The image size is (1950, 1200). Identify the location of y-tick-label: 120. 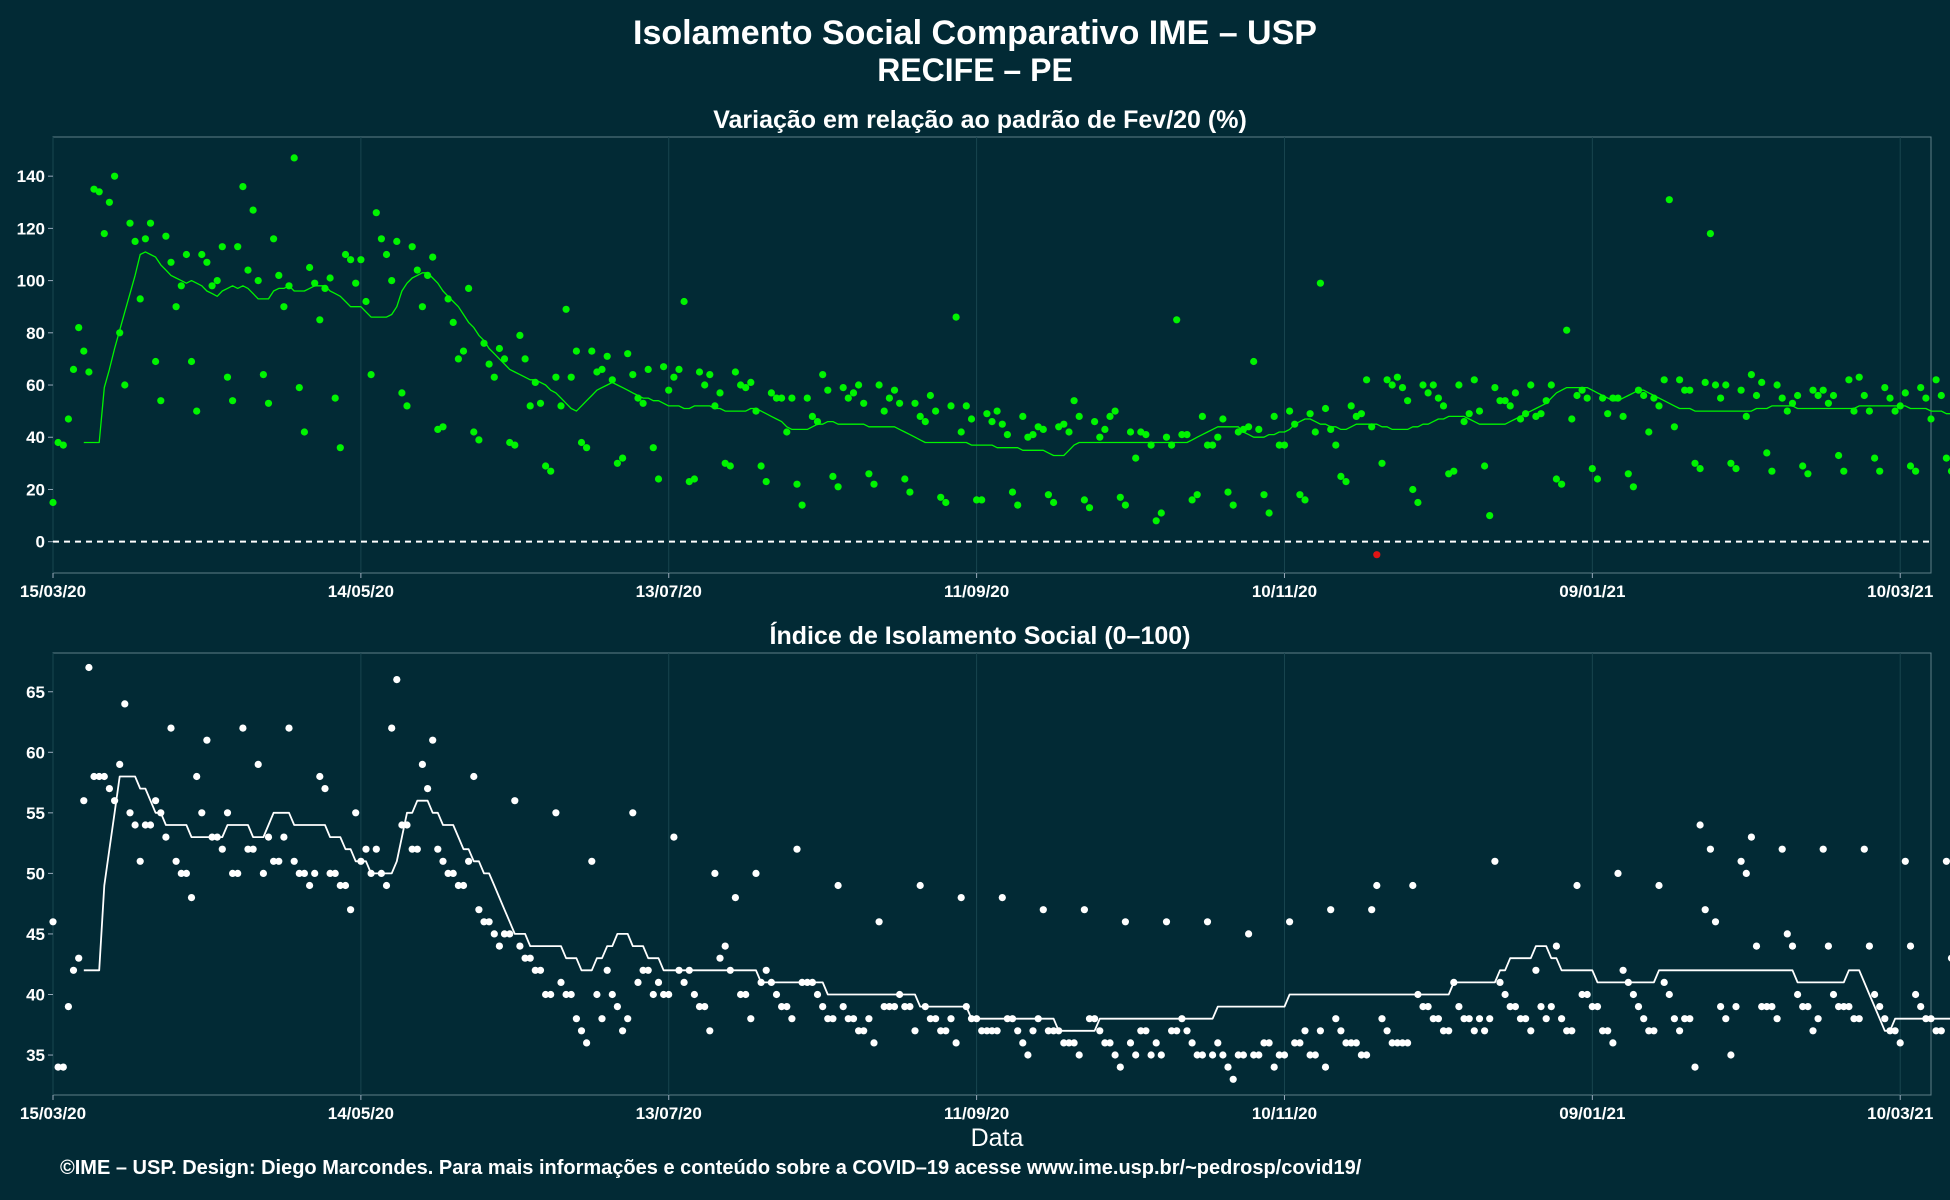
(31, 228).